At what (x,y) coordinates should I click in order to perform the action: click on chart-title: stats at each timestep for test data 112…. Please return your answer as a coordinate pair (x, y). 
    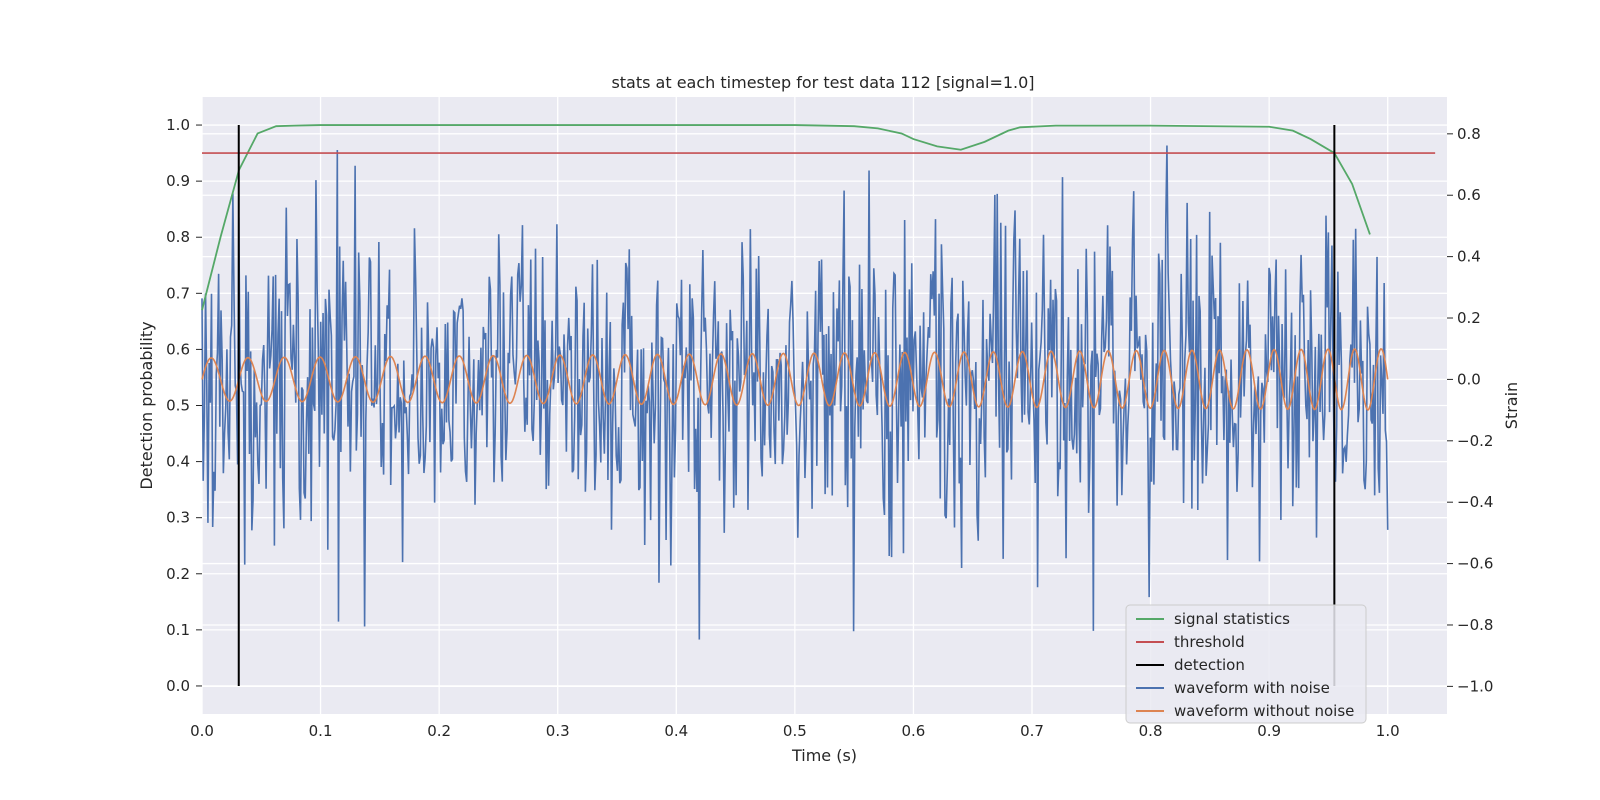
    Looking at the image, I should click on (822, 82).